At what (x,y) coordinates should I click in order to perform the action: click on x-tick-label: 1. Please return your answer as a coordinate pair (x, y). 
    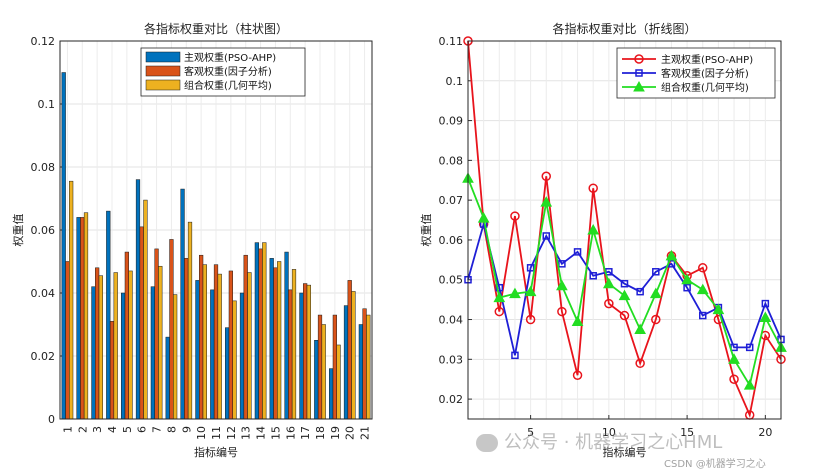
    Looking at the image, I should click on (67, 429).